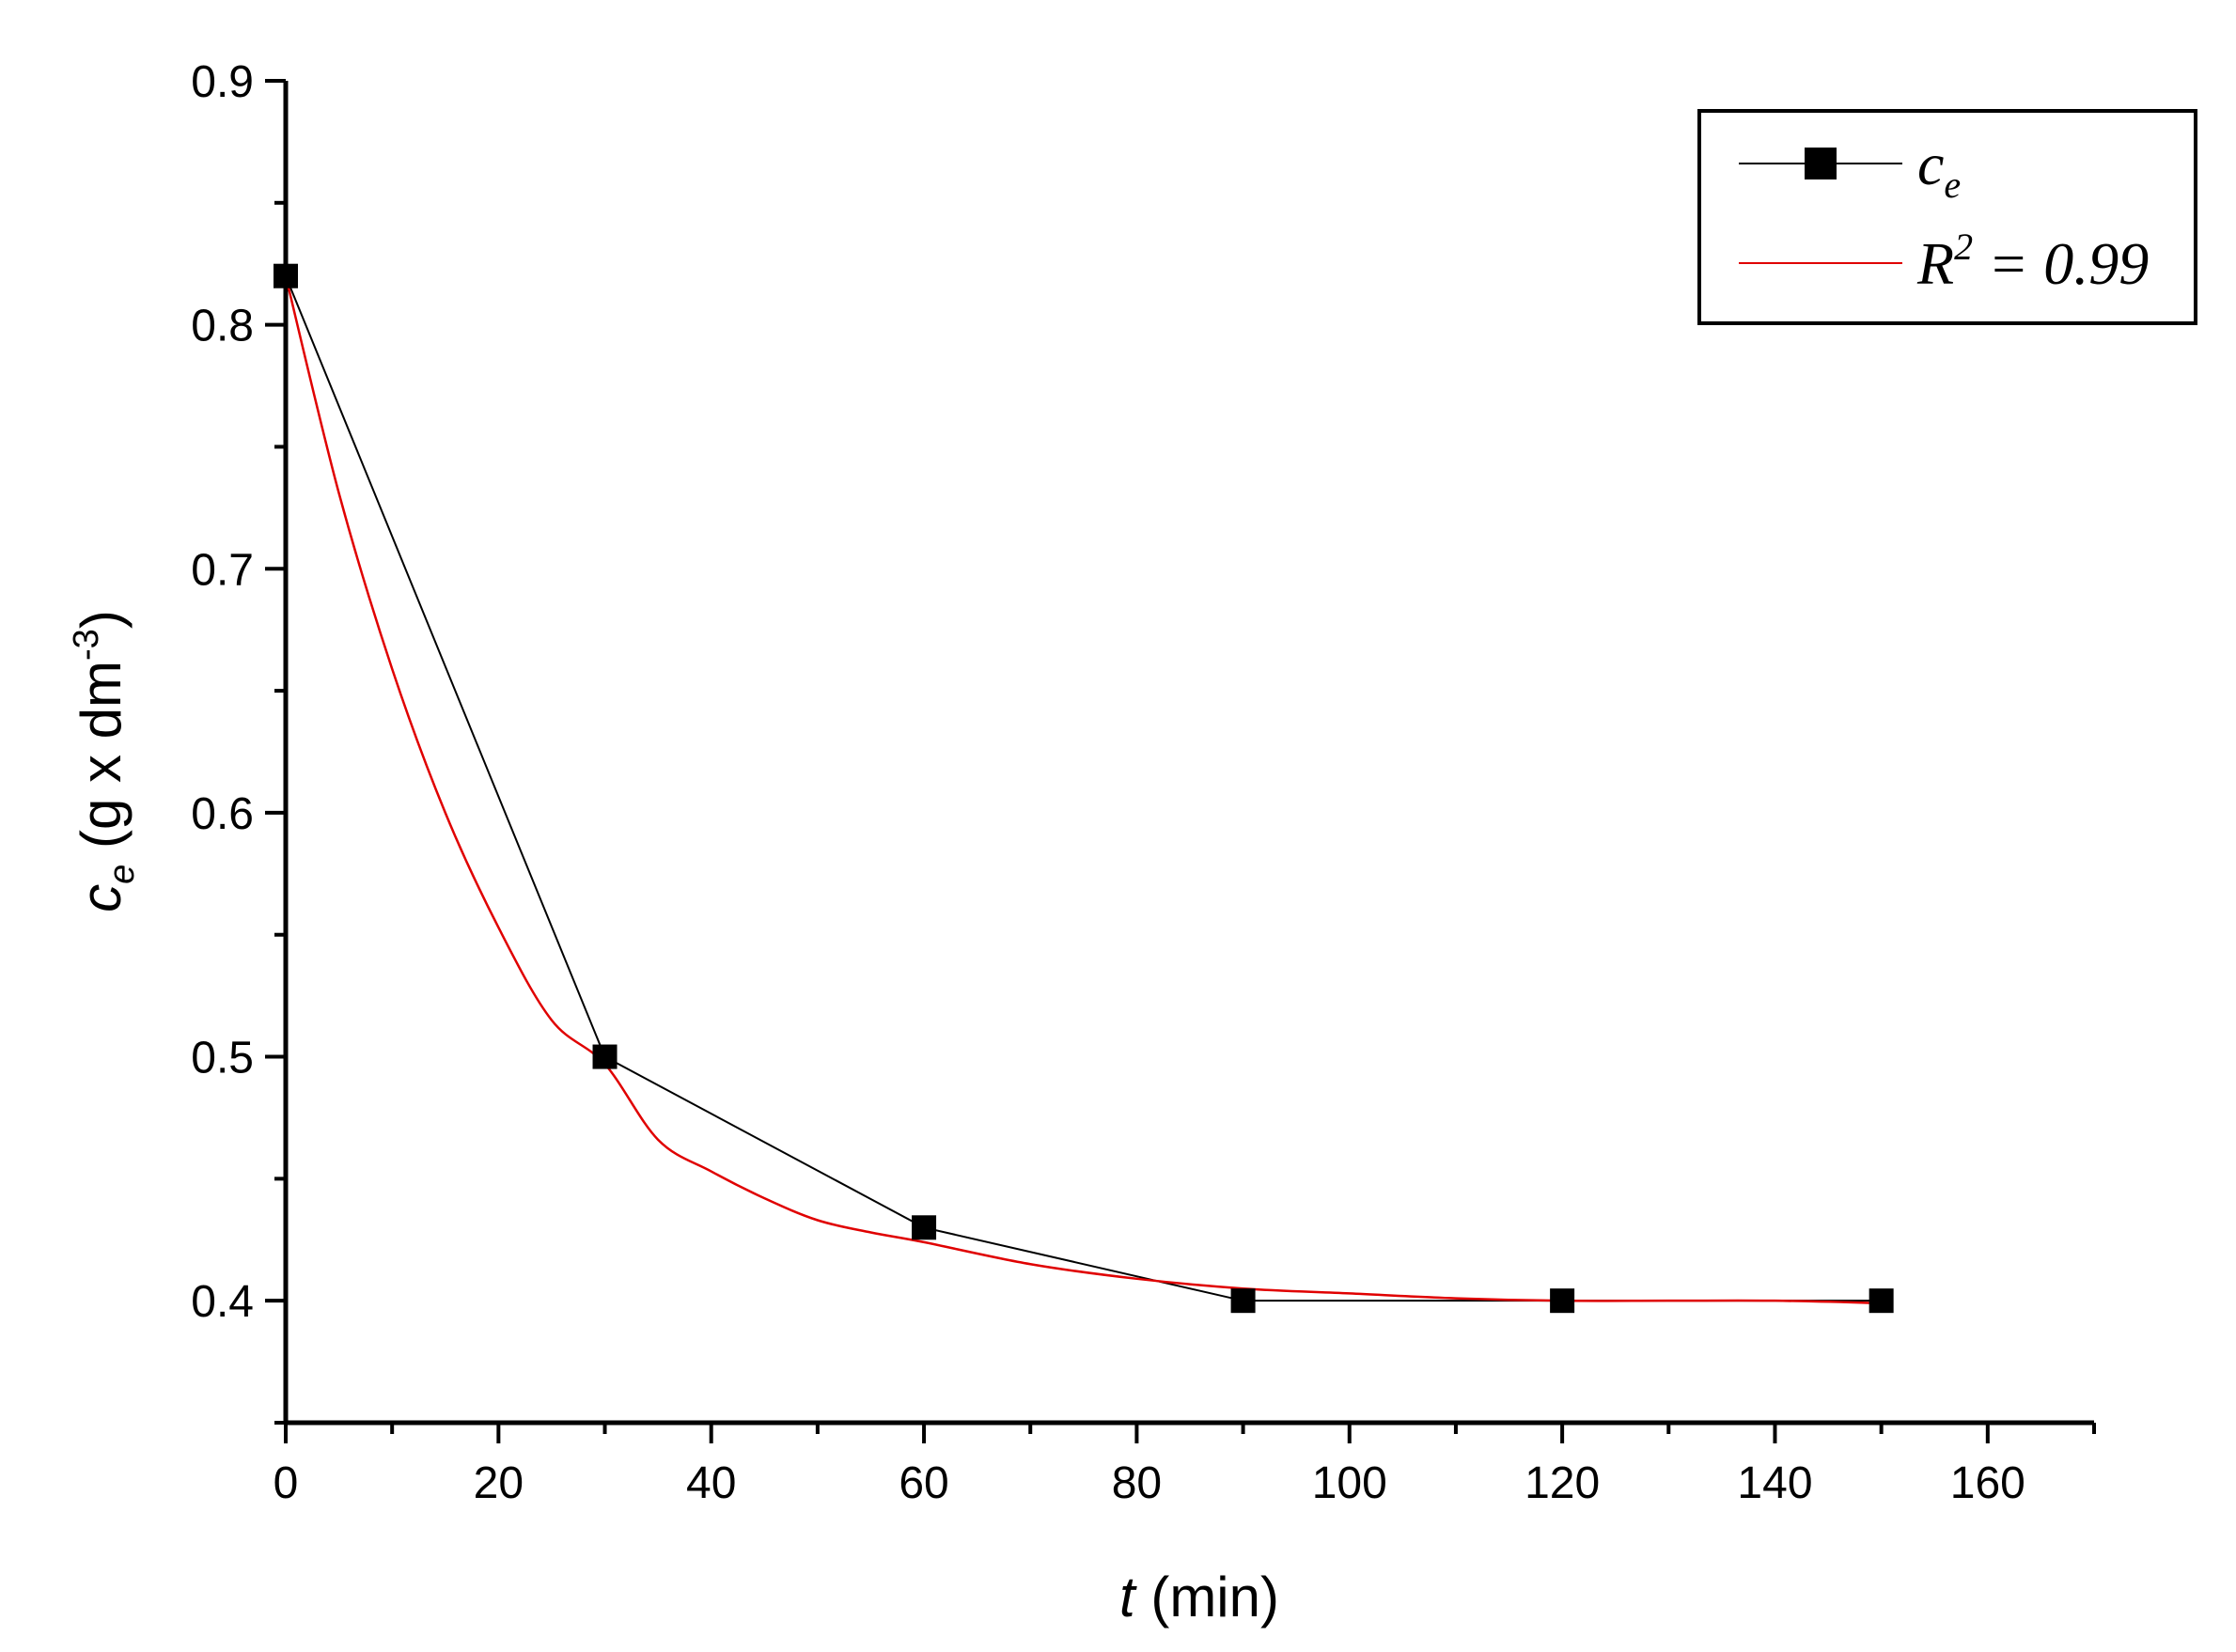 The image size is (2236, 1652). I want to click on legend-box, so click(1947, 217).